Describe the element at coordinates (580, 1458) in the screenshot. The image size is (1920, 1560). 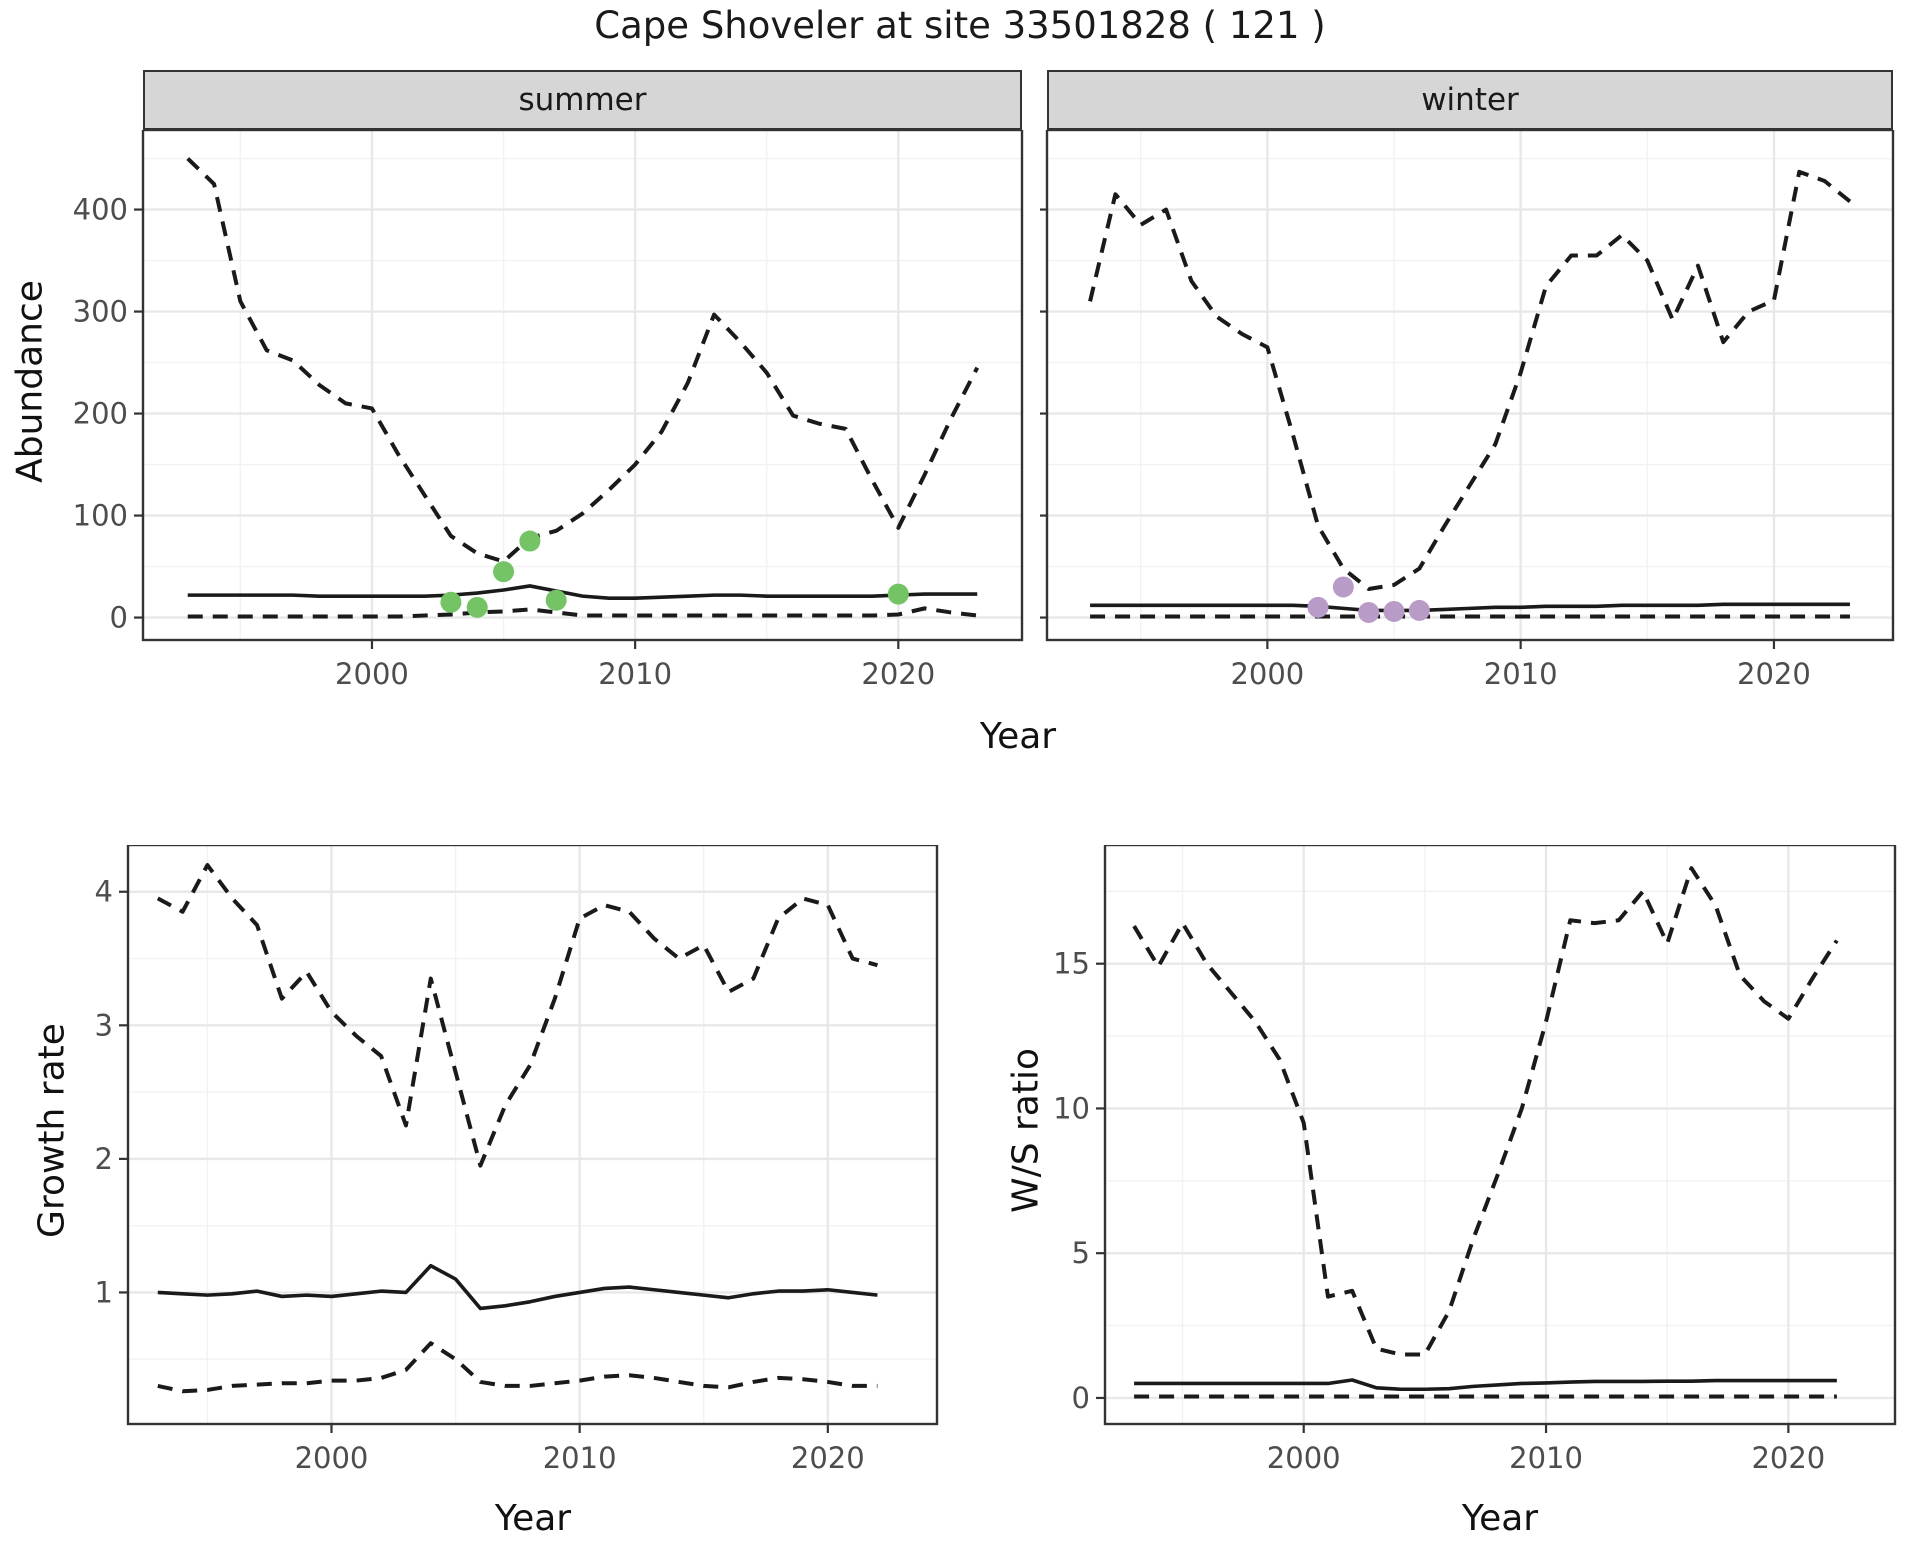
I see `growth-x-tick-label: 2010` at that location.